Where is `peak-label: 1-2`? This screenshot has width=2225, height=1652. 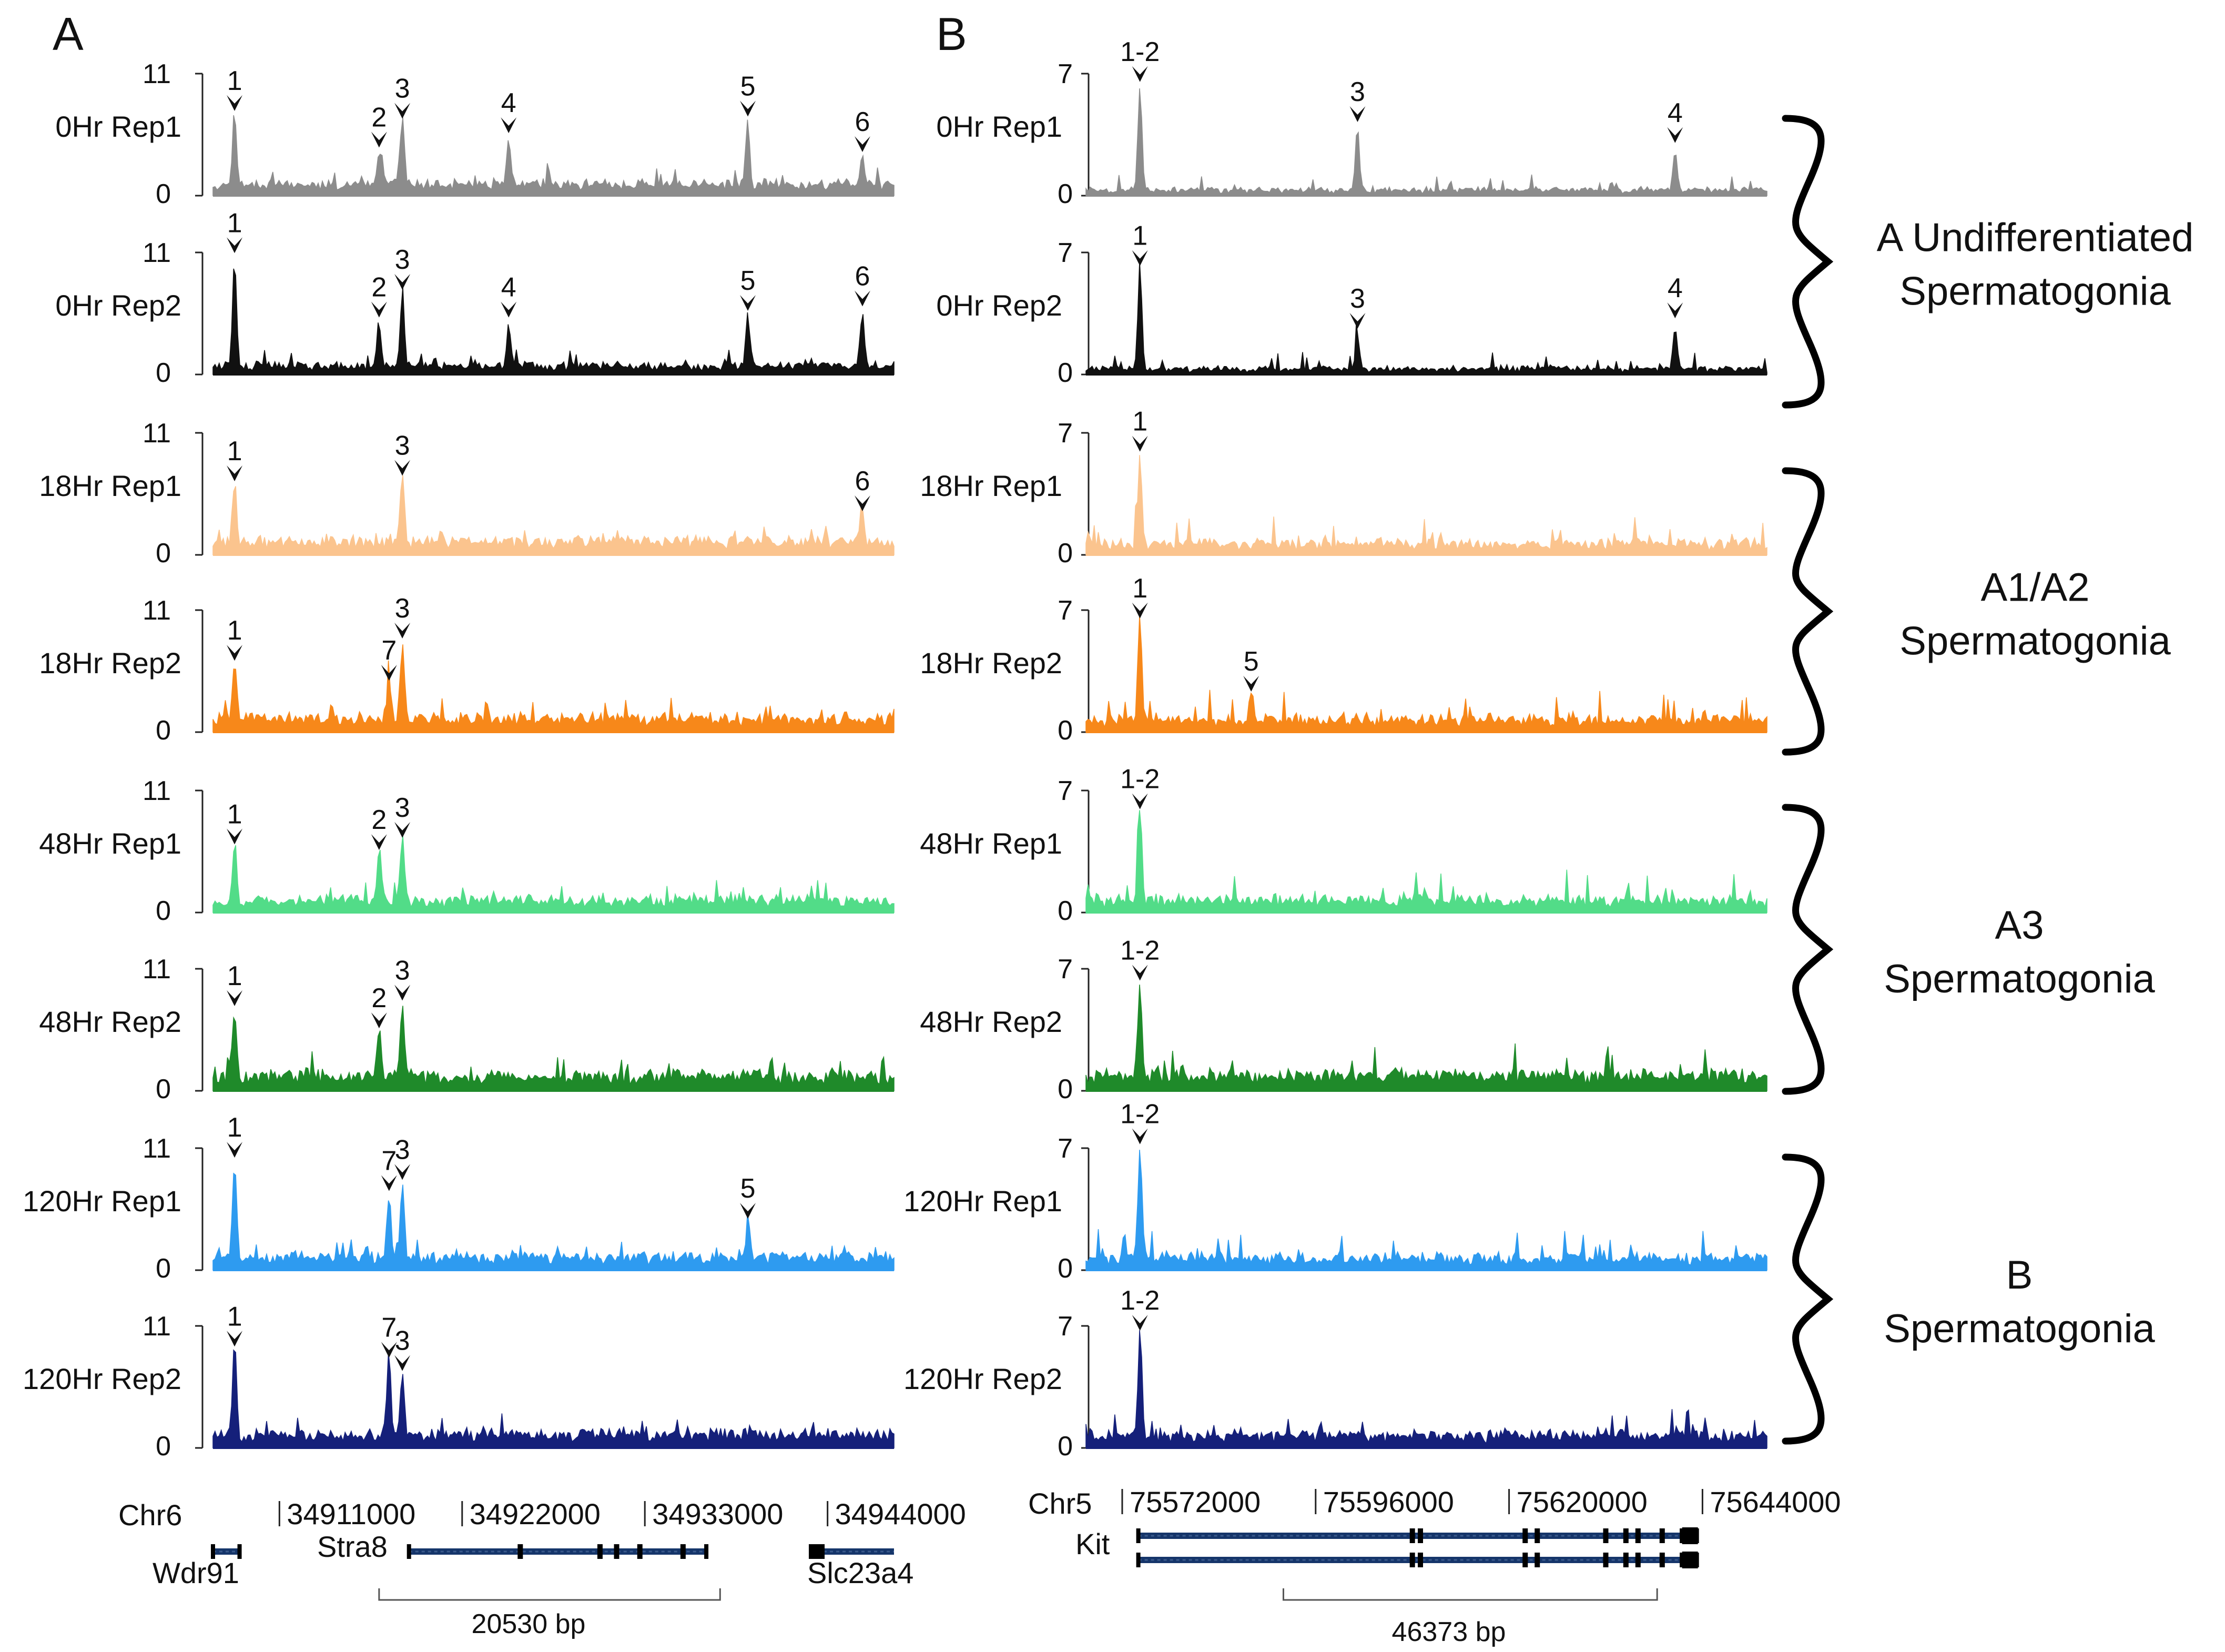
peak-label: 1-2 is located at coordinates (1140, 780).